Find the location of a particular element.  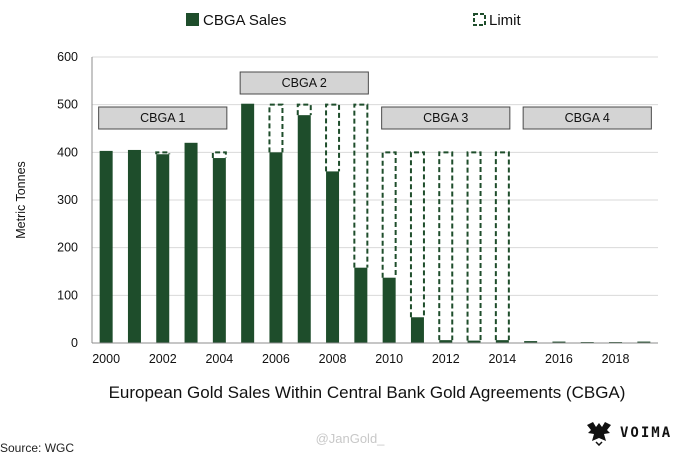

y-tick-label: 500 is located at coordinates (67, 105).